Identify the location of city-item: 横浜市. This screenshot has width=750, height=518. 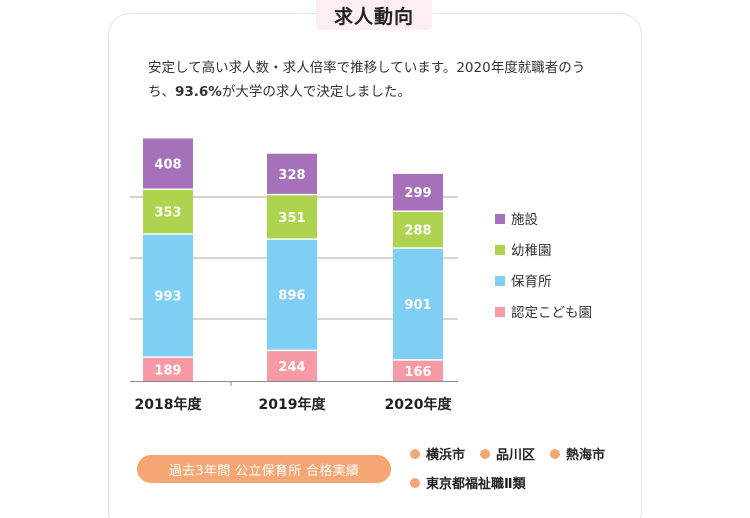
(437, 453).